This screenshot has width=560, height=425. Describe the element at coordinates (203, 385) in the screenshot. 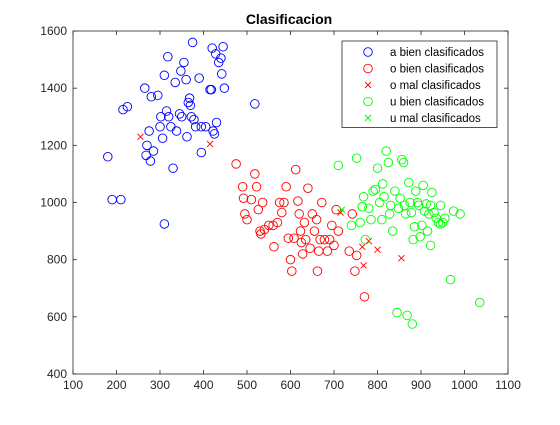

I see `x-tick-label: 400` at that location.